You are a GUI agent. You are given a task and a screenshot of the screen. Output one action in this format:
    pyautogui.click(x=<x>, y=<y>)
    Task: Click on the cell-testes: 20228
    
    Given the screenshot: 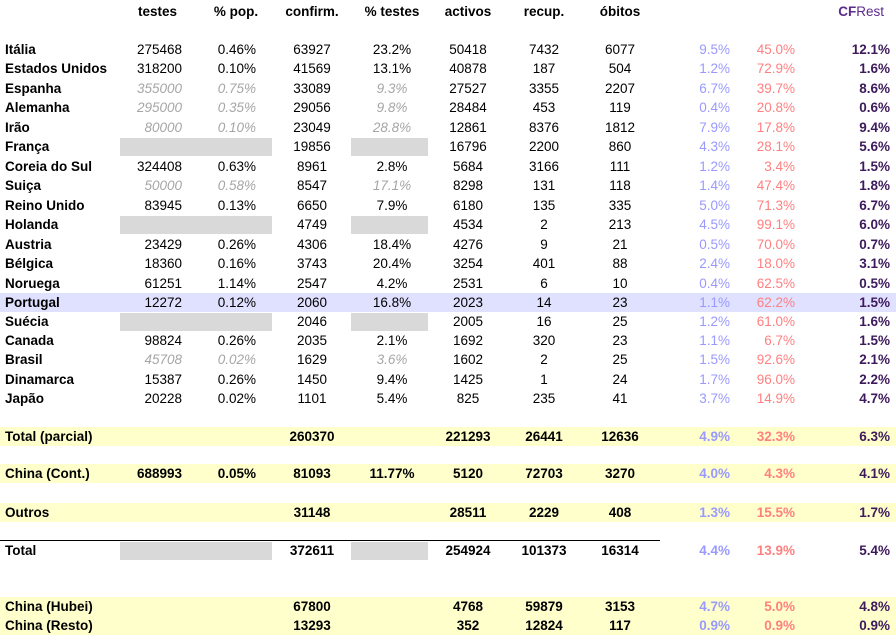 What is the action you would take?
    pyautogui.click(x=163, y=398)
    